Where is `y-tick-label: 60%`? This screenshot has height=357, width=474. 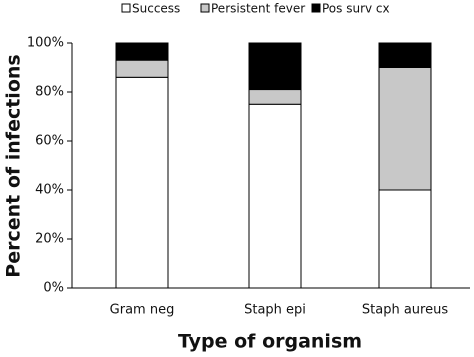 y-tick-label: 60% is located at coordinates (49, 141).